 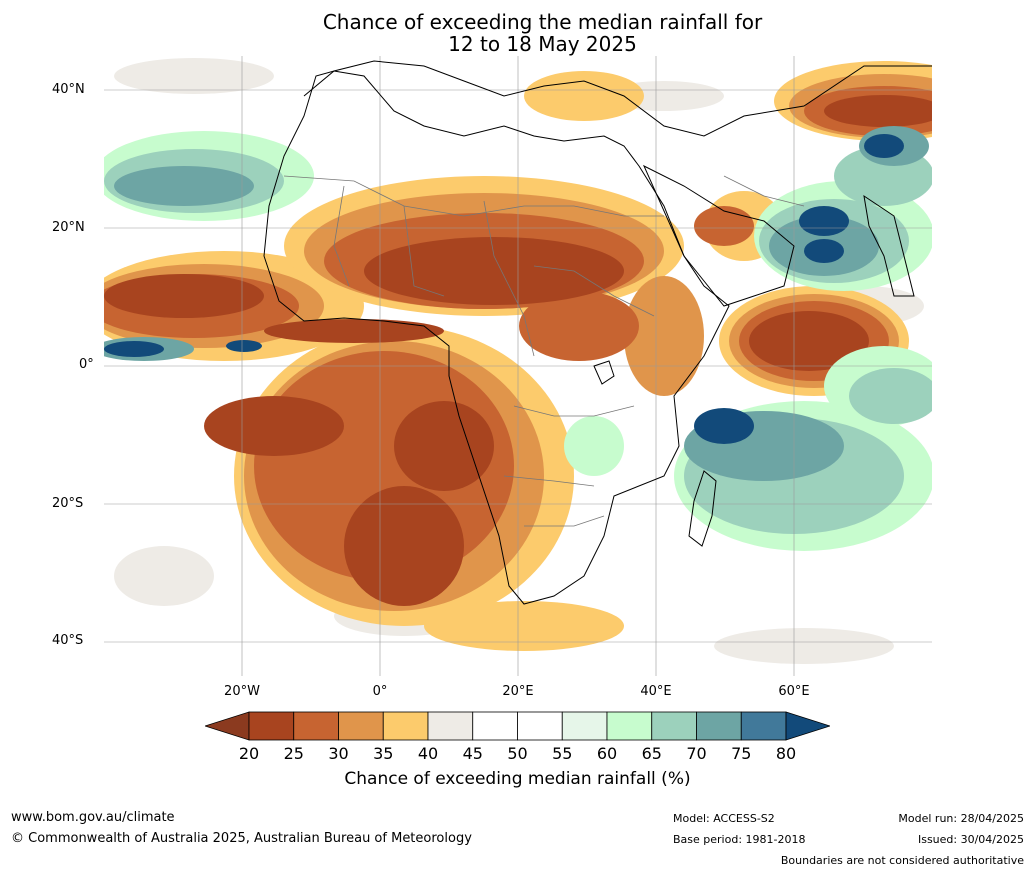 I want to click on lon-label-20w: 20°W, so click(x=242, y=691).